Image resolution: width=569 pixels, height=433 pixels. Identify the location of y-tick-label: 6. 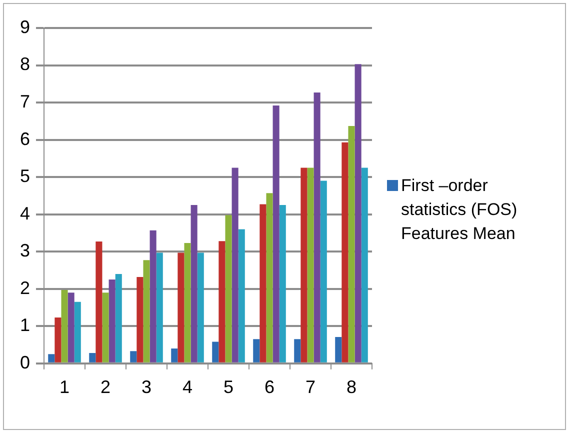
(25, 138).